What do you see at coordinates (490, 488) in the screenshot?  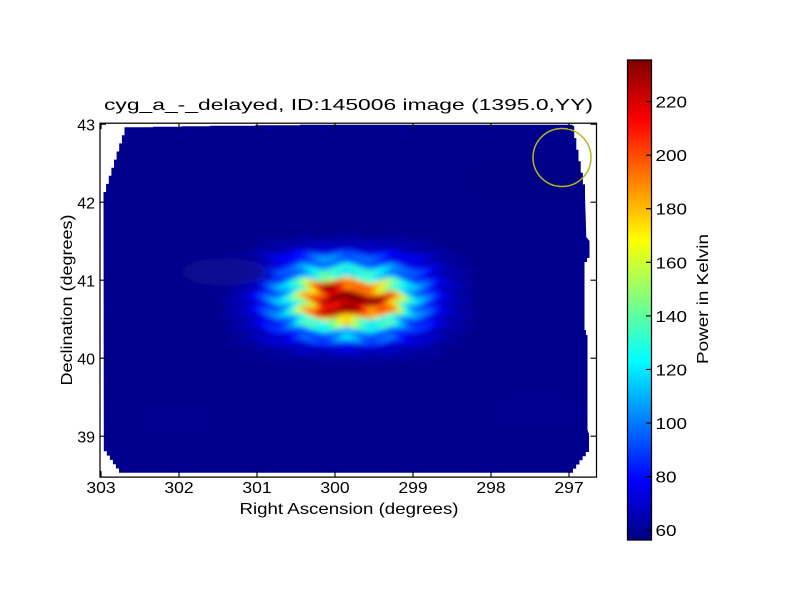 I see `svg-text: 298` at bounding box center [490, 488].